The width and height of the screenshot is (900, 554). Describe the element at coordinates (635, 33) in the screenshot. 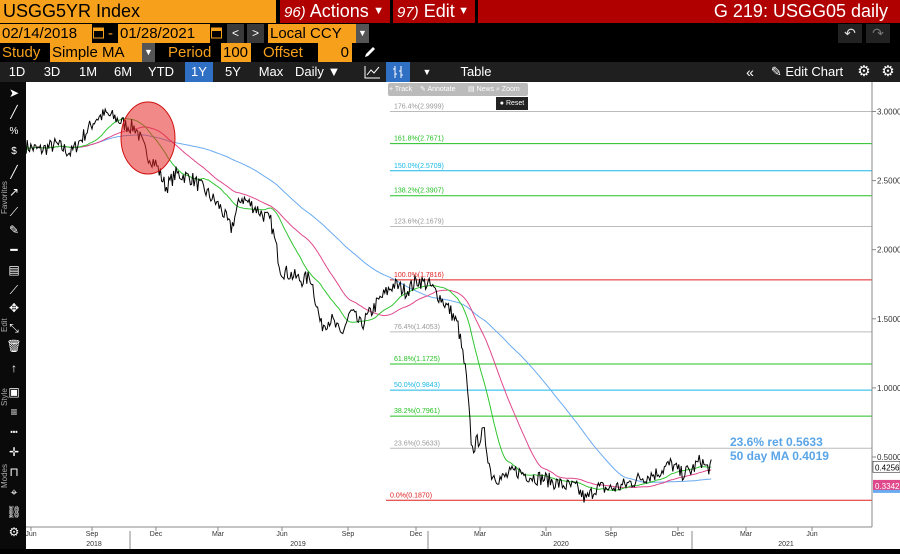

I see `row2-filler` at that location.